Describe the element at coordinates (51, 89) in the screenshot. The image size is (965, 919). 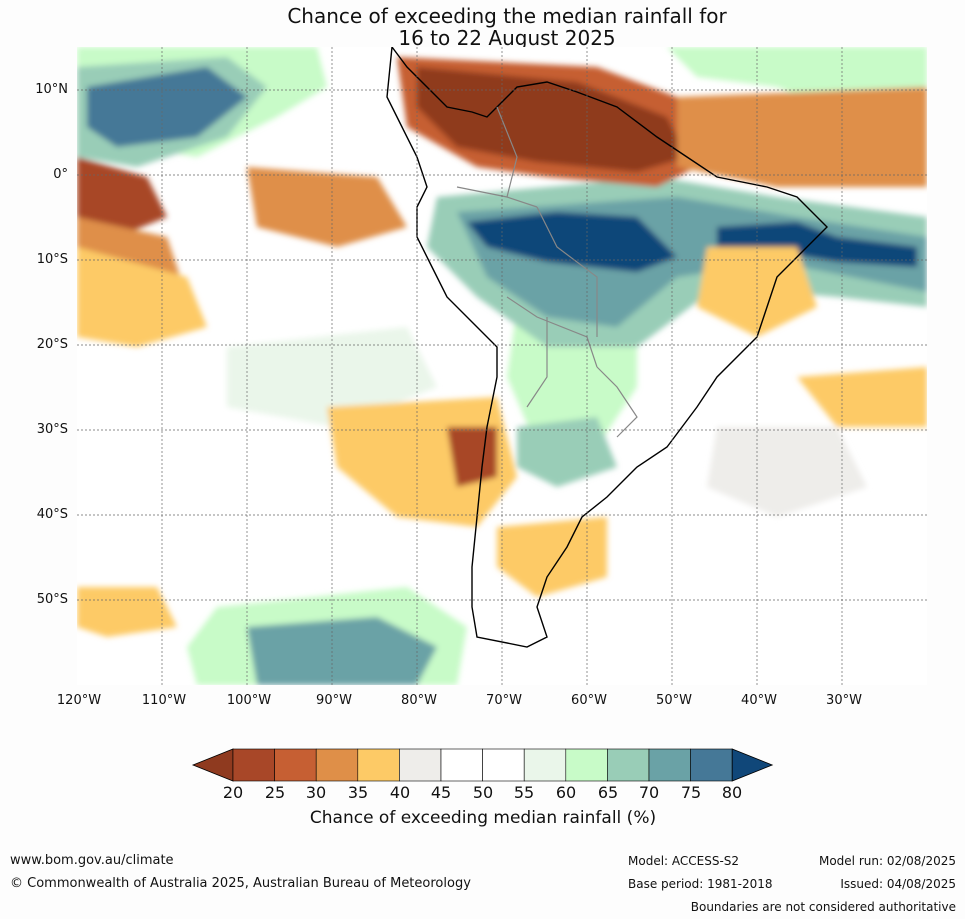
I see `lat-label-10n: 10°N` at that location.